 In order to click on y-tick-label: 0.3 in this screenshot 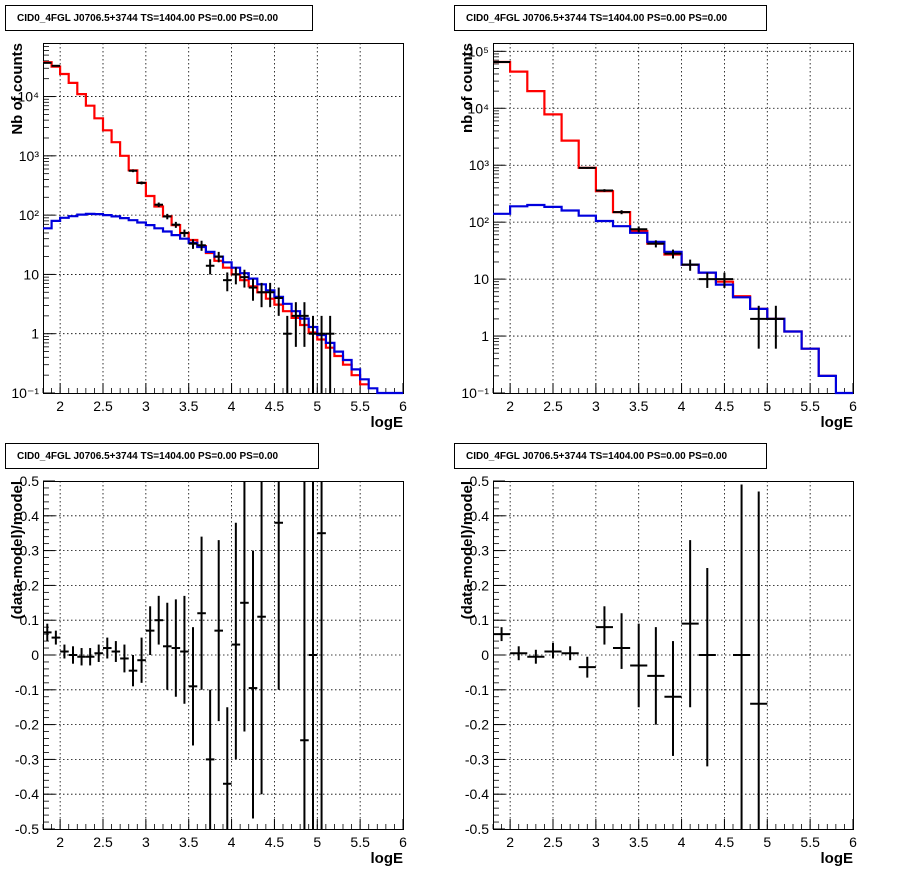, I will do `click(480, 551)`.